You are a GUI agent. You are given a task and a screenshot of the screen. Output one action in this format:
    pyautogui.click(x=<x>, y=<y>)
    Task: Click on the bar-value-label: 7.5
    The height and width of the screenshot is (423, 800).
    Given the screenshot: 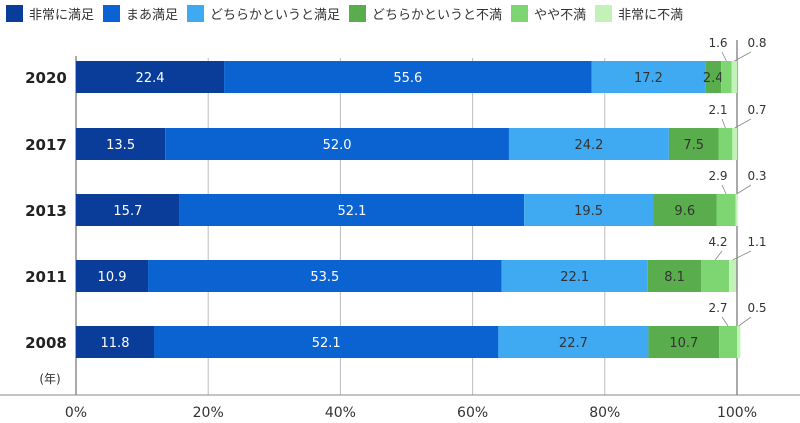 What is the action you would take?
    pyautogui.click(x=693, y=145)
    